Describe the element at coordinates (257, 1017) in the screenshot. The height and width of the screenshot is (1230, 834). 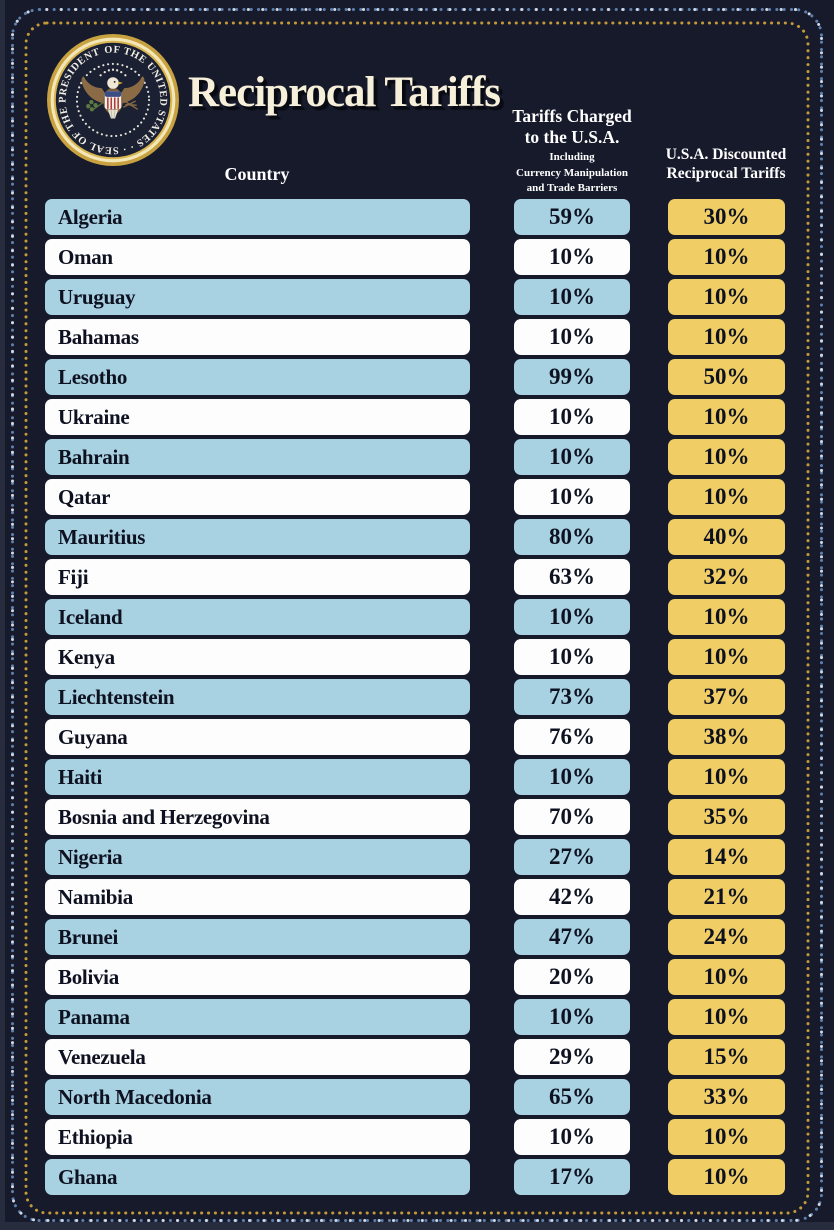
I see `country-cell: Panama` at that location.